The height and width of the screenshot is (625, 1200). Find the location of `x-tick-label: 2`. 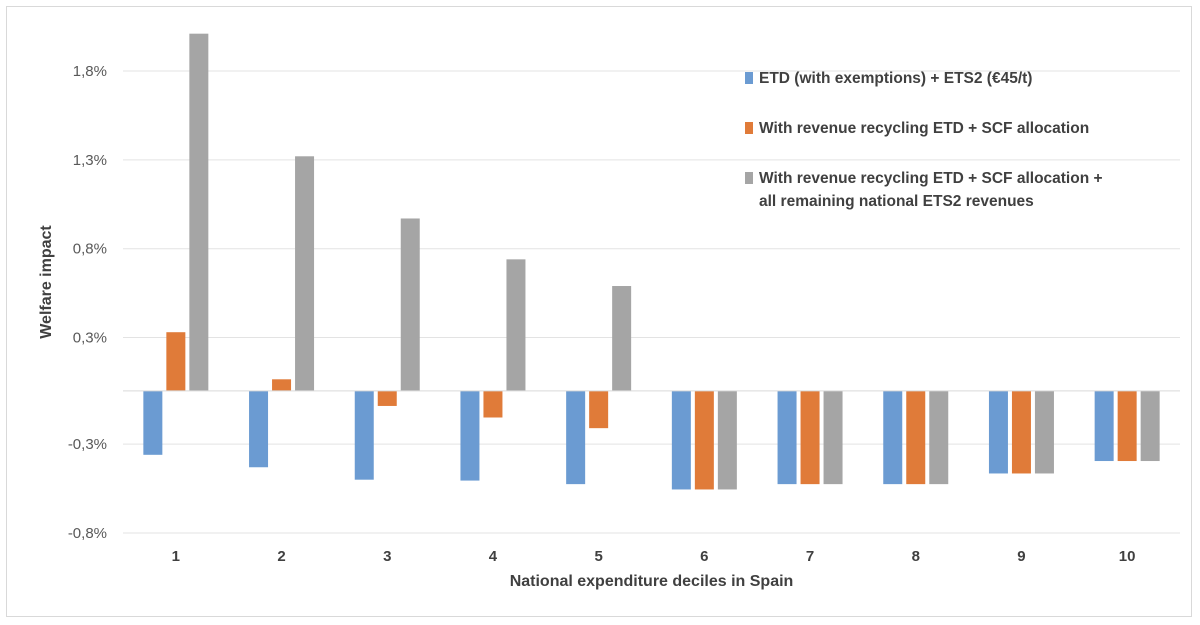

x-tick-label: 2 is located at coordinates (281, 556).